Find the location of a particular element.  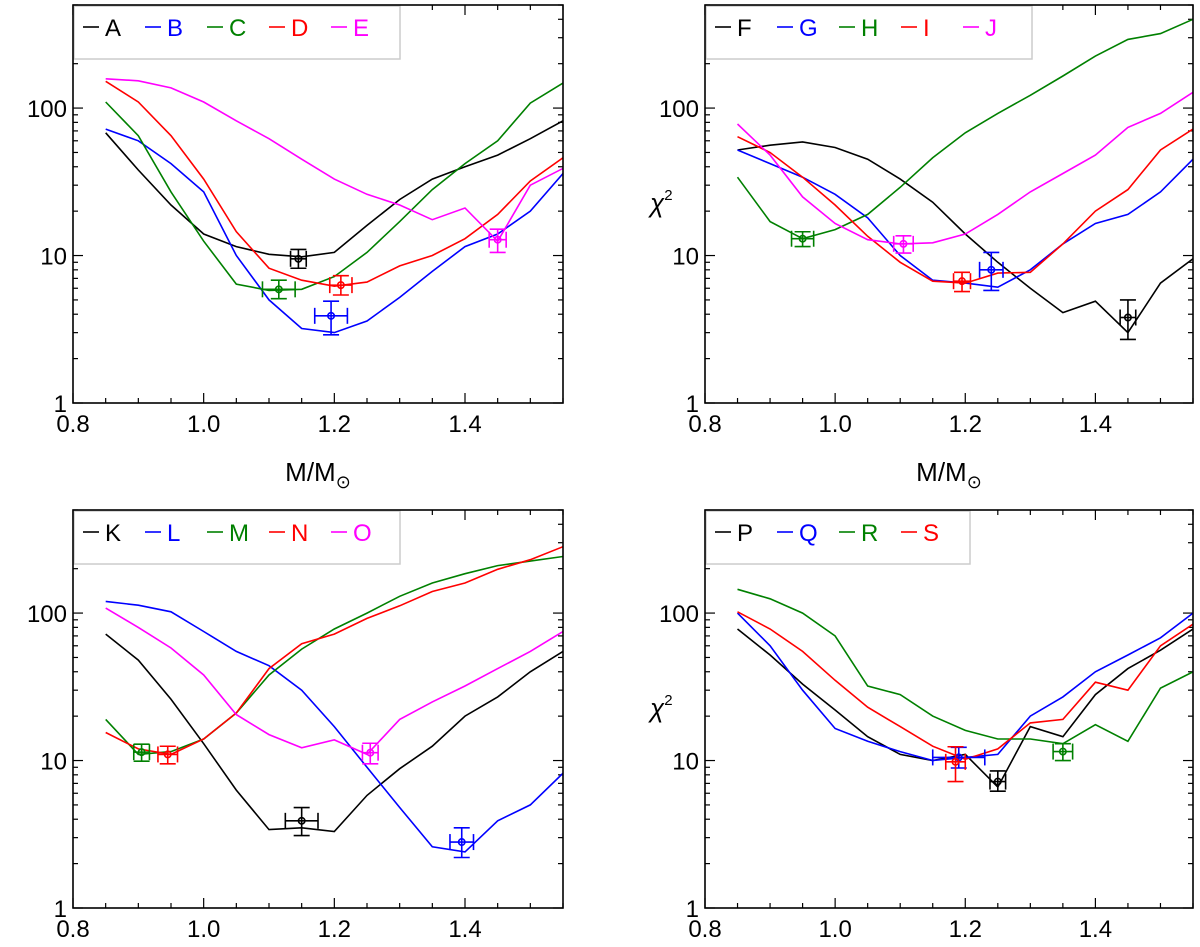

series-line-N is located at coordinates (334, 650).